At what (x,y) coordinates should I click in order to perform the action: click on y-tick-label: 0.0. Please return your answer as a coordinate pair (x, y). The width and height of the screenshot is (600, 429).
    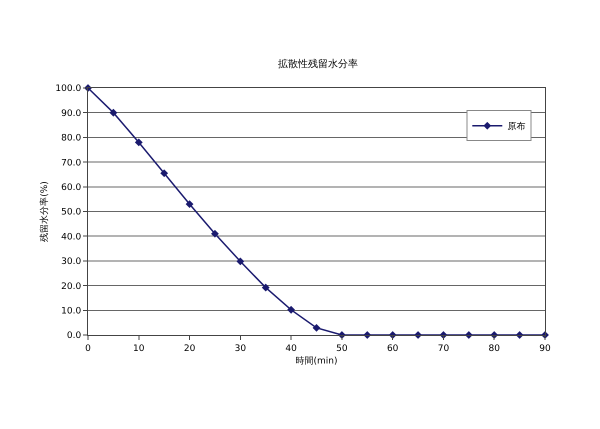
    Looking at the image, I should click on (74, 336).